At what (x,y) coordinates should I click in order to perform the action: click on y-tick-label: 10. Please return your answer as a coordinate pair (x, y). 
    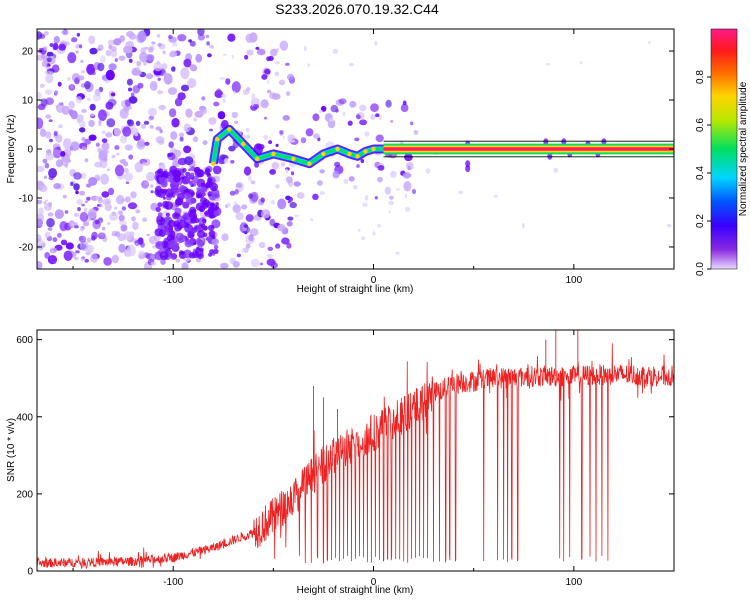
    Looking at the image, I should click on (28, 101).